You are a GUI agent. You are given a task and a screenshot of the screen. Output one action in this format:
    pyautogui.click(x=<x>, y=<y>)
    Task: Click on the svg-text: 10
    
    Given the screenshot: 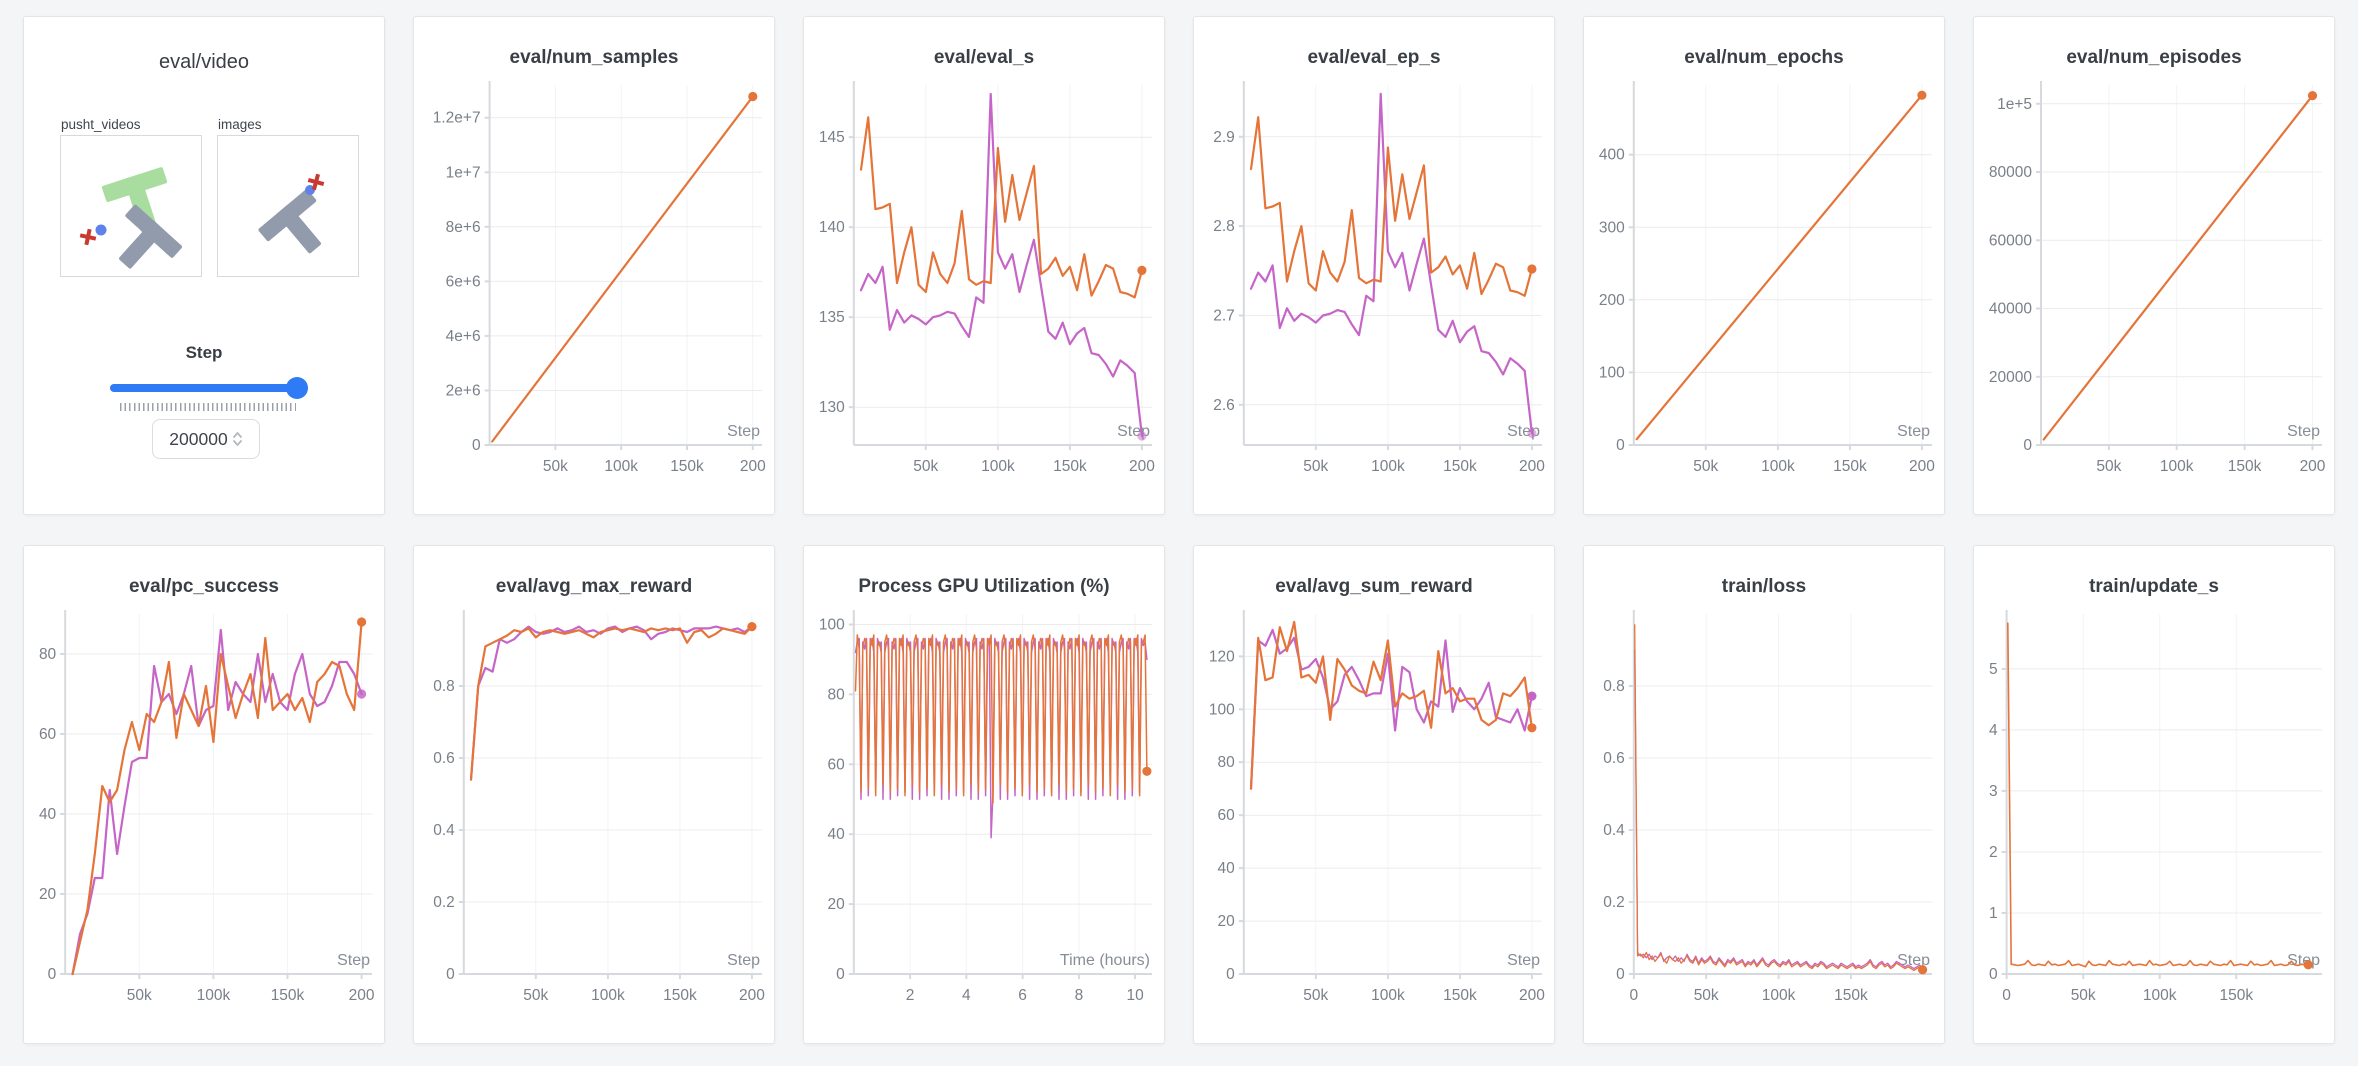 What is the action you would take?
    pyautogui.click(x=1135, y=995)
    